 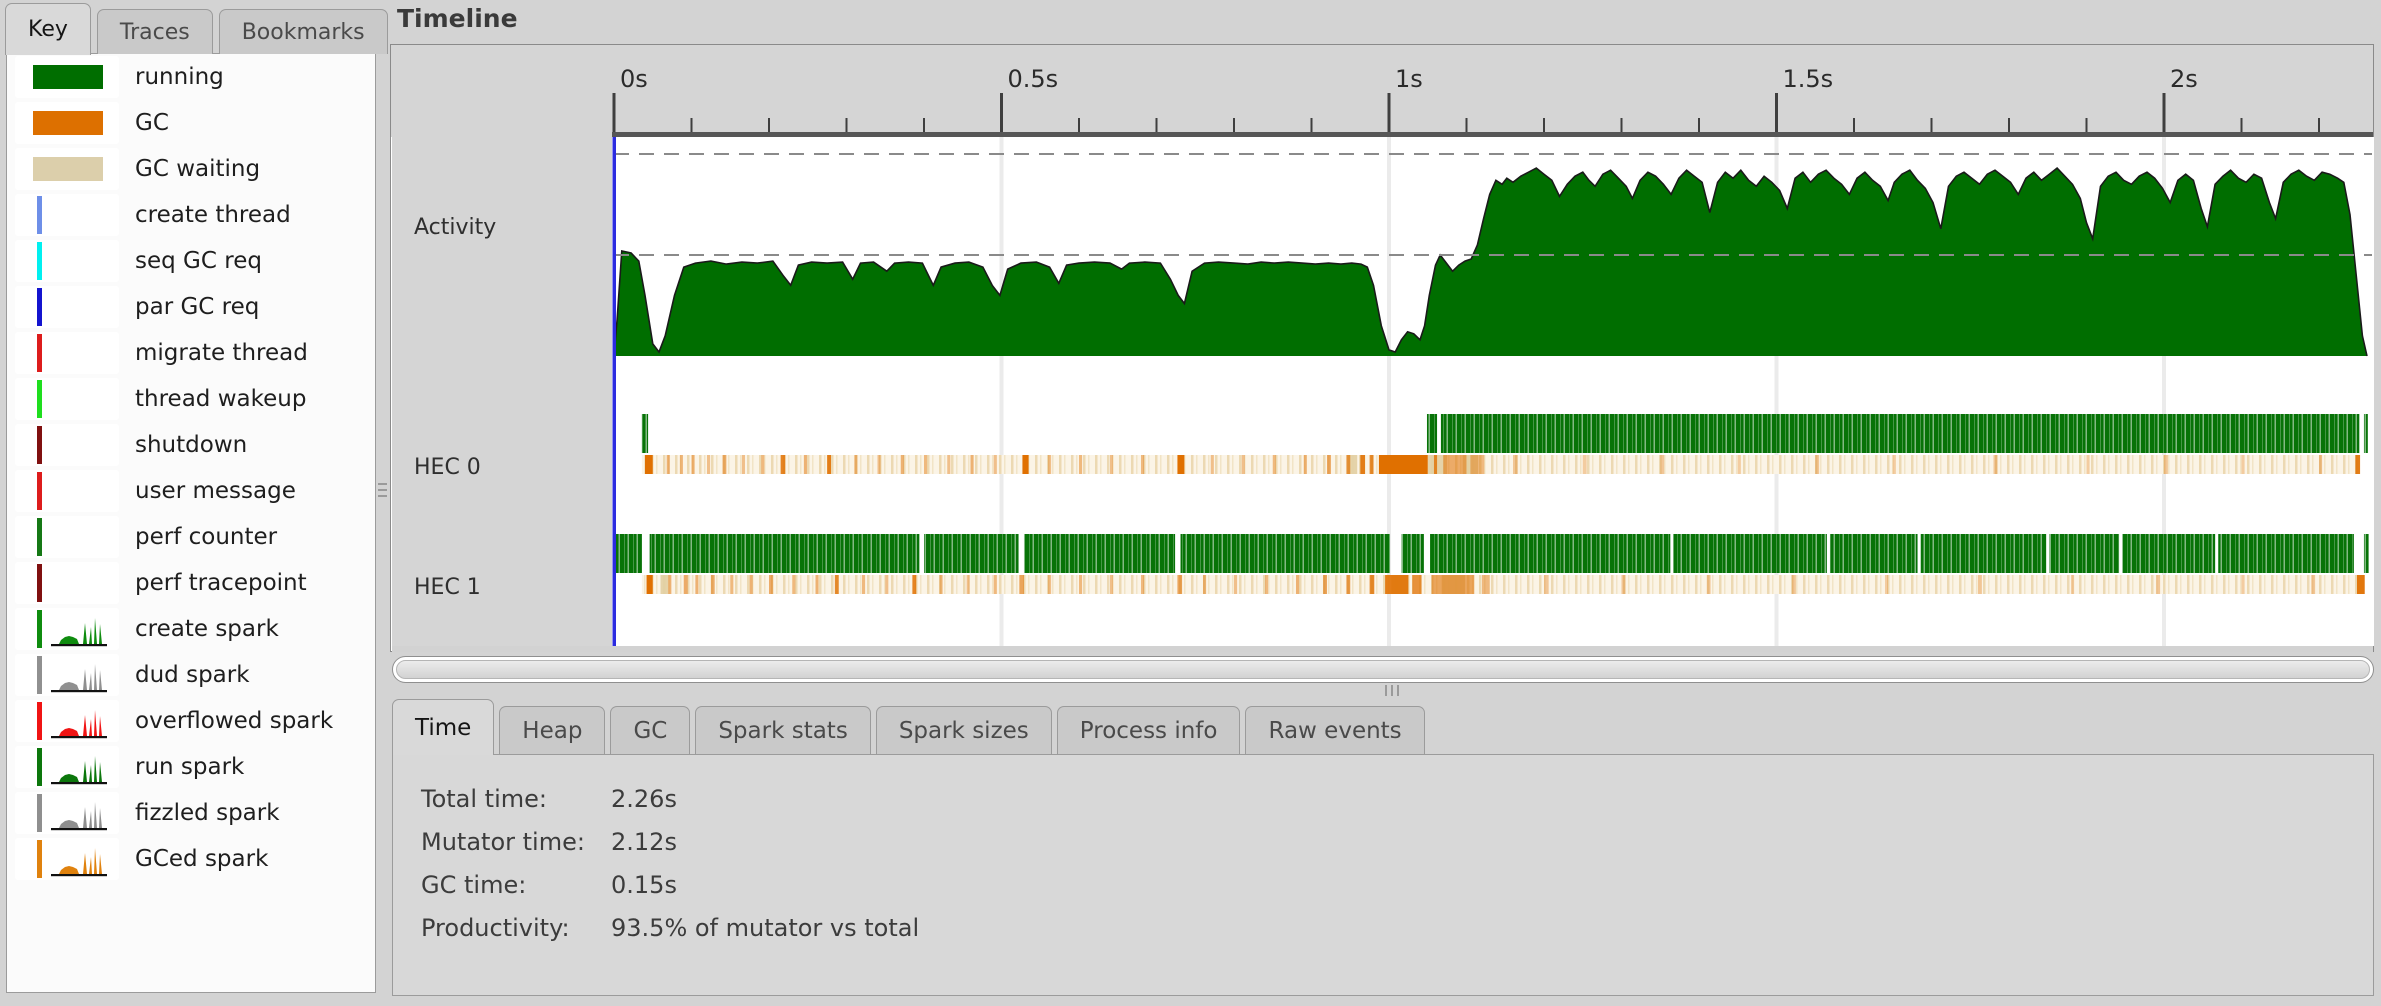 I want to click on perf-counter-swatch-icon, so click(x=67, y=537).